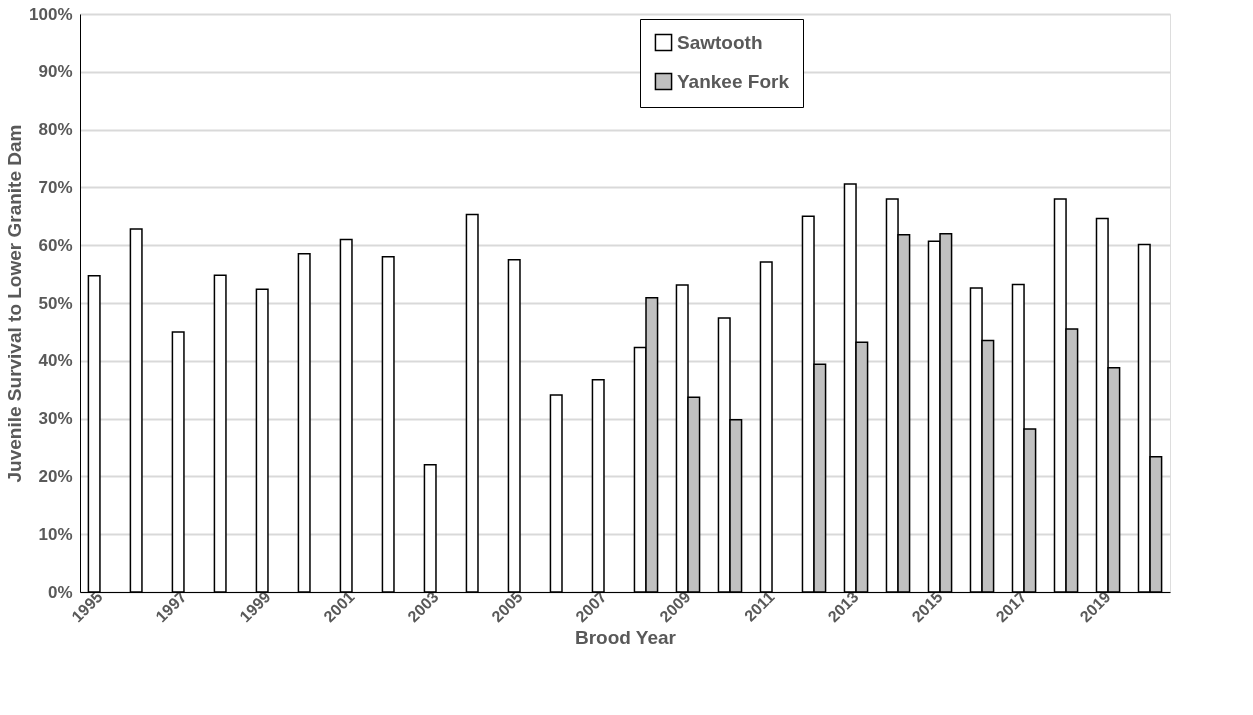 The width and height of the screenshot is (1253, 715). What do you see at coordinates (55, 187) in the screenshot?
I see `y-tick-label: 70%` at bounding box center [55, 187].